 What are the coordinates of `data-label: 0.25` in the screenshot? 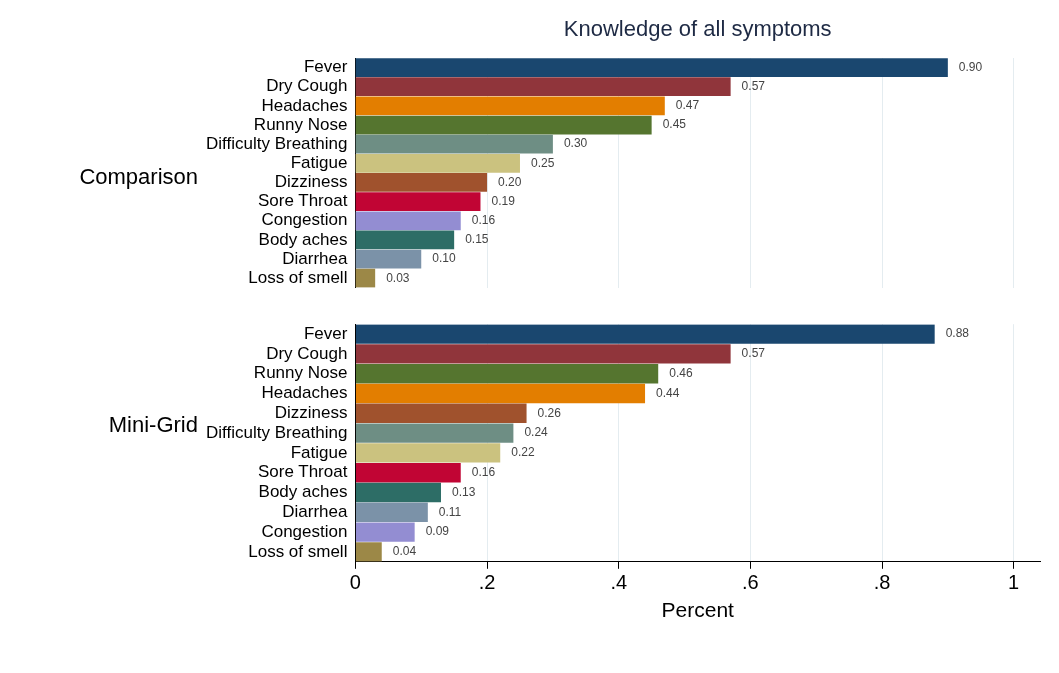 It's located at (542, 162).